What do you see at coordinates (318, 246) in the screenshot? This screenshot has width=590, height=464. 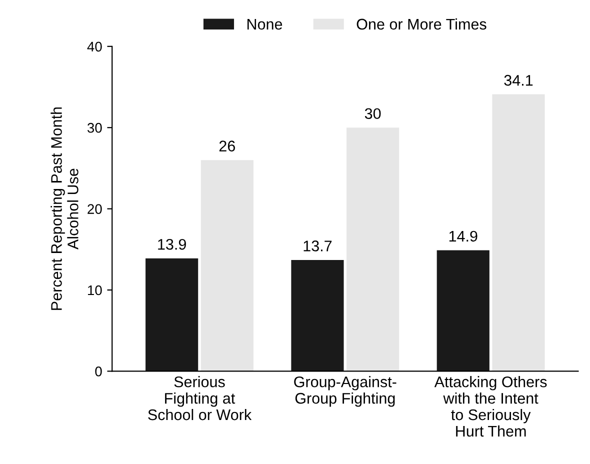 I see `data-label: 13.7` at bounding box center [318, 246].